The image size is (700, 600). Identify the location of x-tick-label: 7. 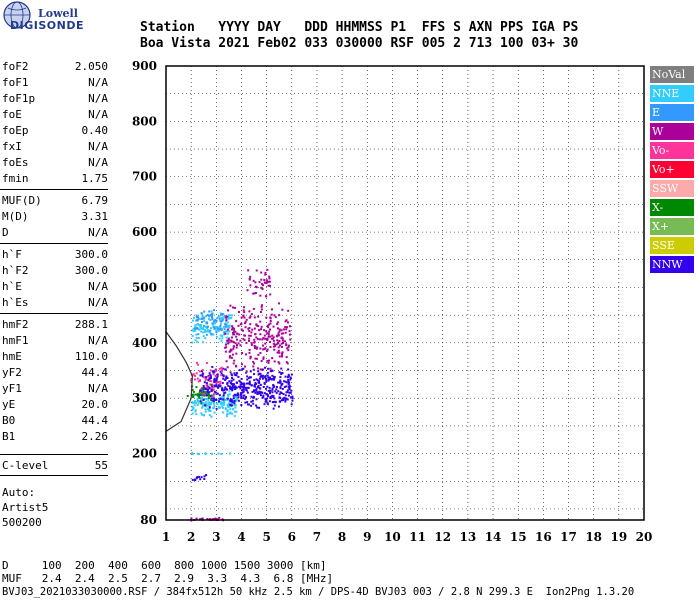
(317, 537).